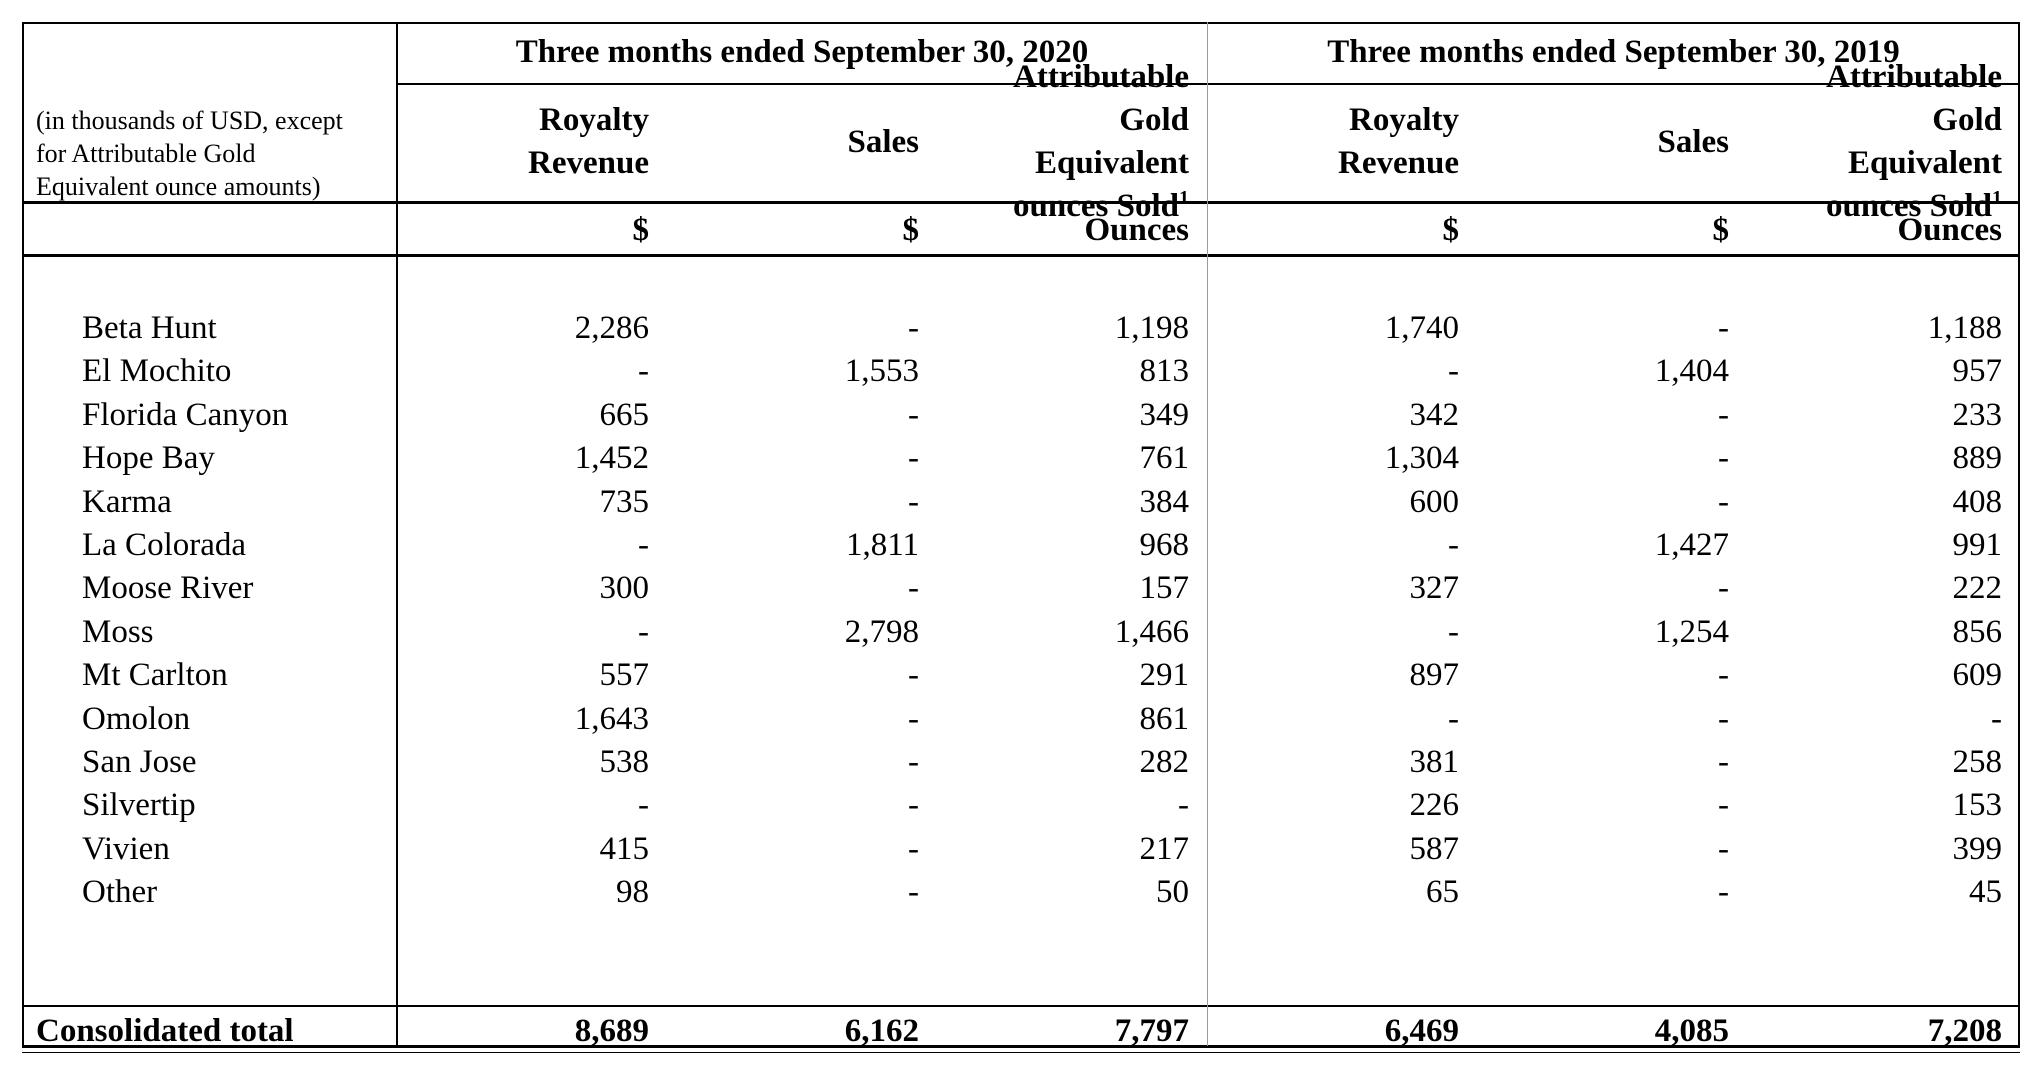  What do you see at coordinates (165, 1031) in the screenshot?
I see `total-row-label: Consolidated total` at bounding box center [165, 1031].